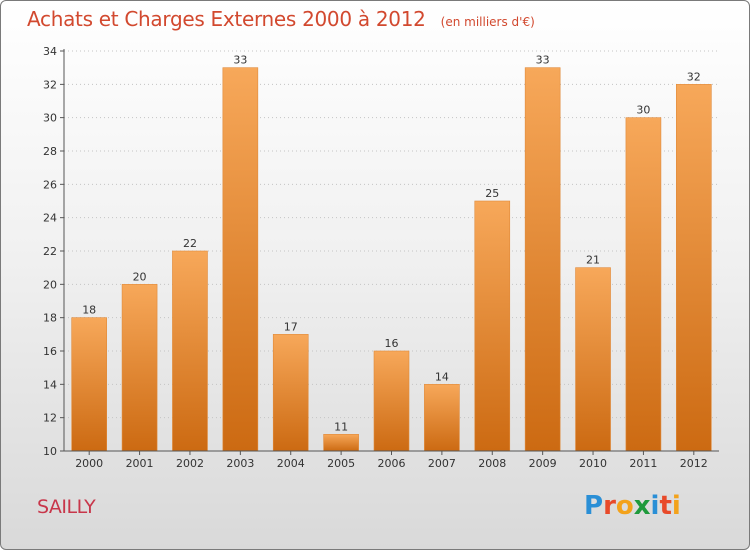 This screenshot has width=750, height=550. I want to click on y-tick-label: 30, so click(50, 118).